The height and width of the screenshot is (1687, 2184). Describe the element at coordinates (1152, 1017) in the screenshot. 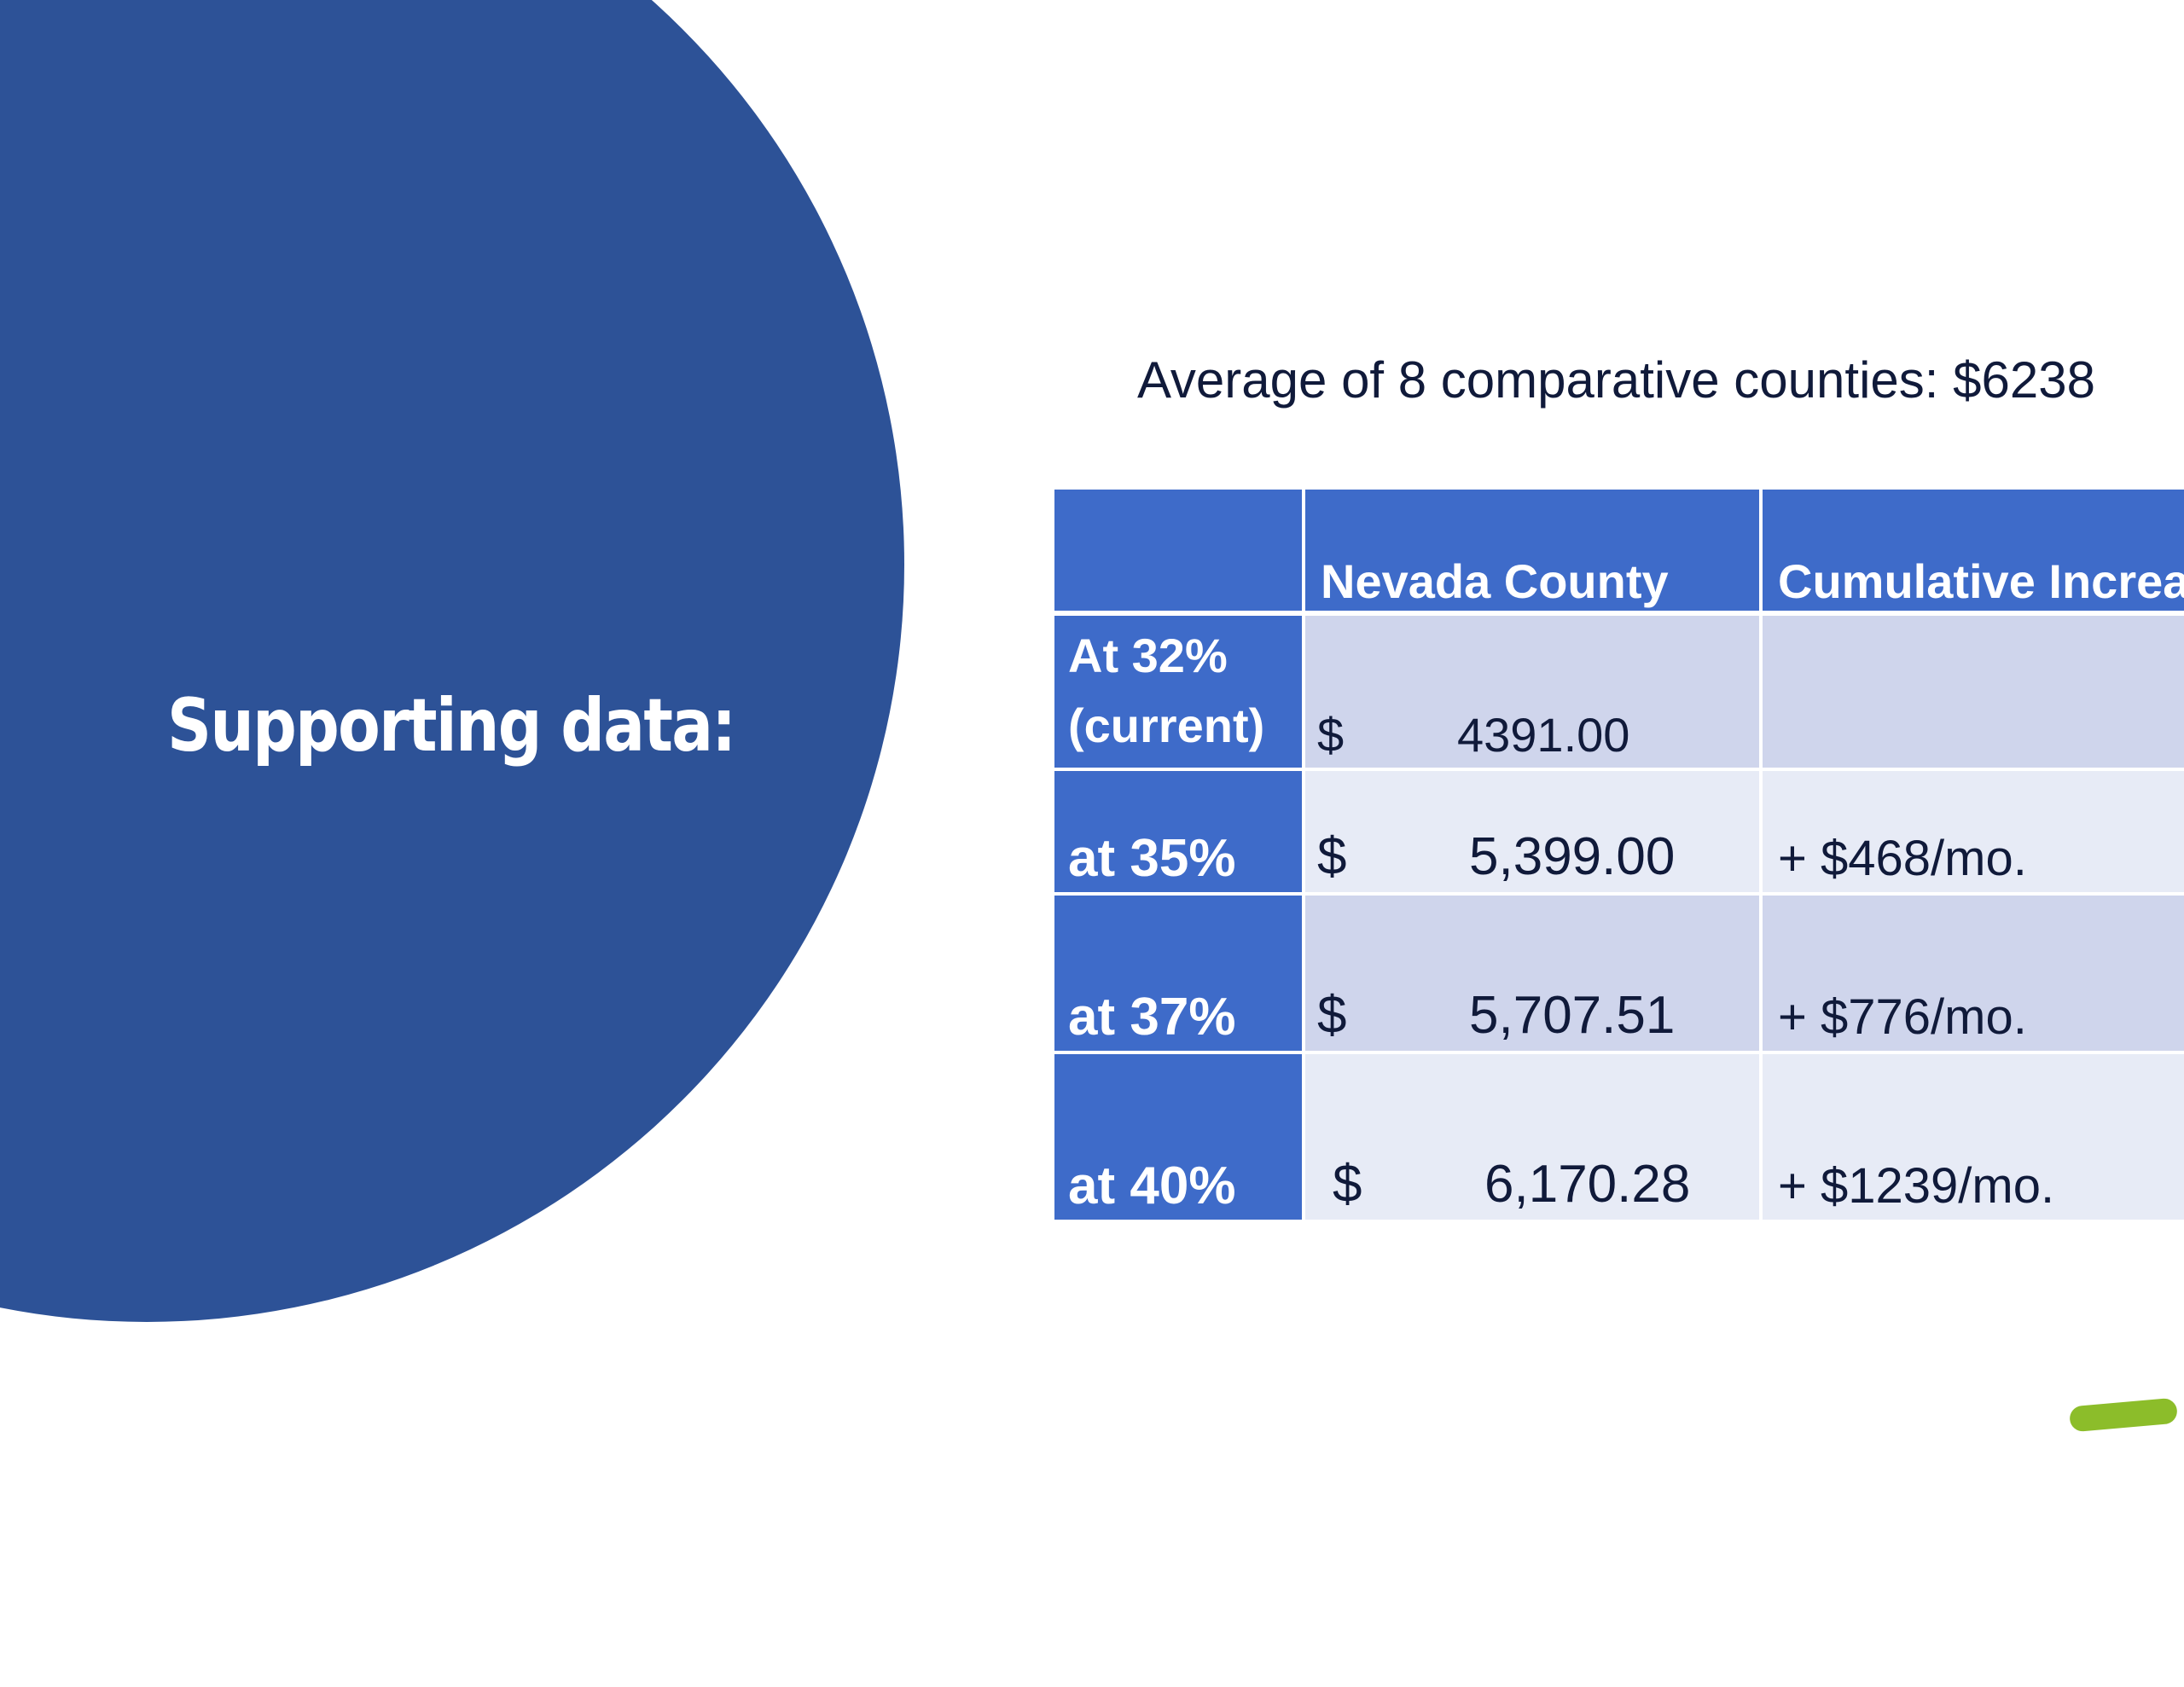

I see `row-label-text: at 37%` at that location.